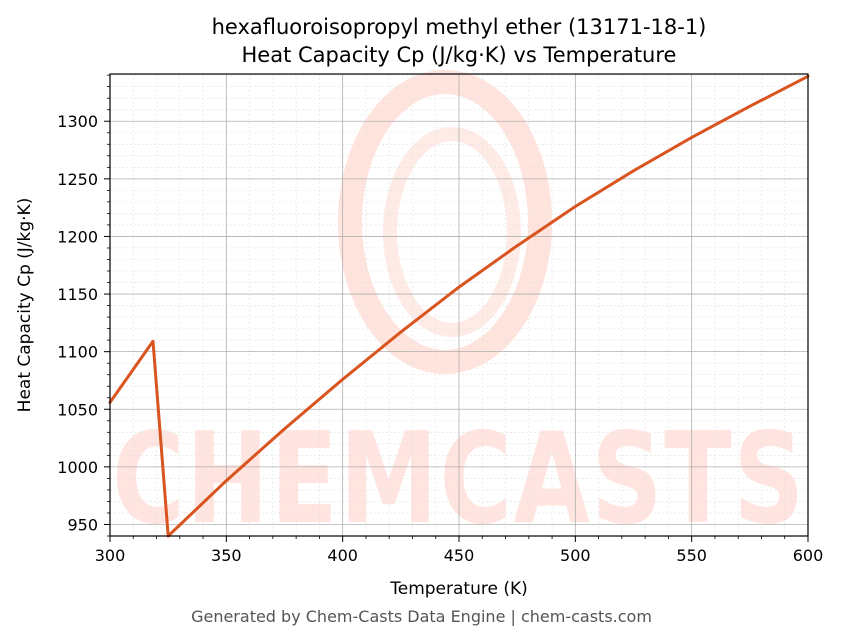 The height and width of the screenshot is (644, 843). What do you see at coordinates (110, 555) in the screenshot?
I see `x-tick-label: 300` at bounding box center [110, 555].